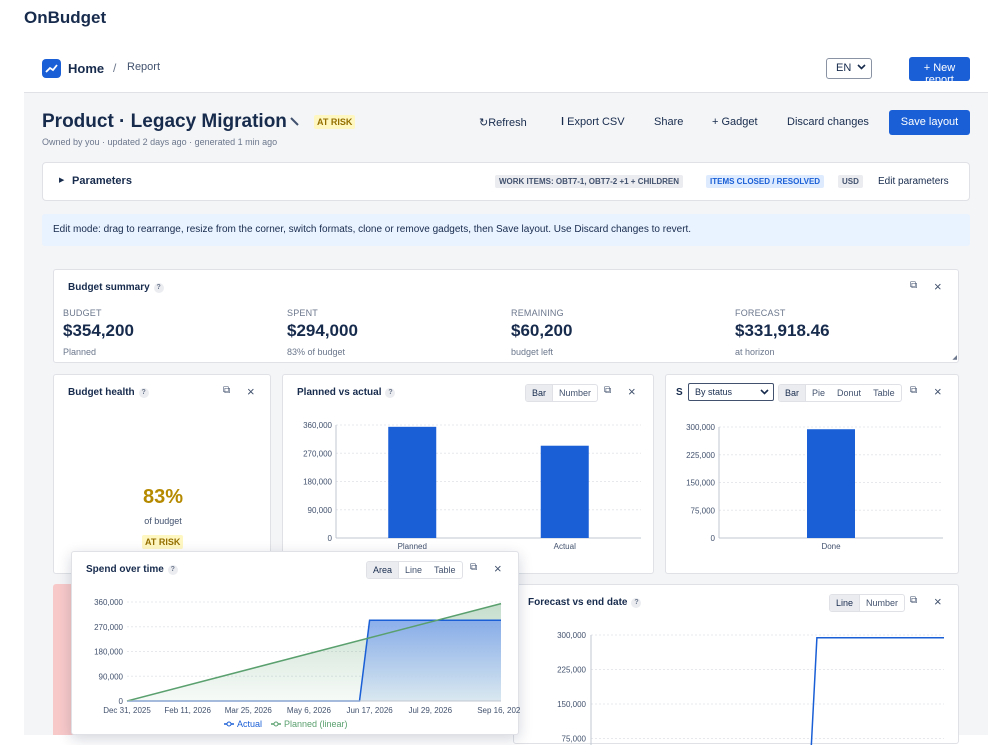  What do you see at coordinates (294, 121) in the screenshot?
I see `edit-pencil-icon` at bounding box center [294, 121].